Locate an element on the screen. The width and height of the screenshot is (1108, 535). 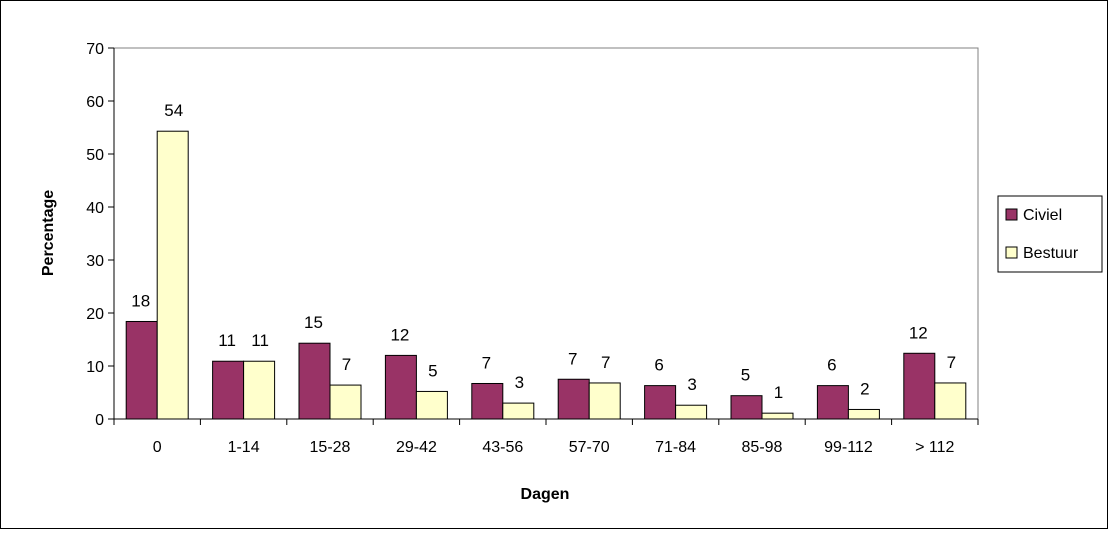
x-tick-label: 99-112 is located at coordinates (848, 447).